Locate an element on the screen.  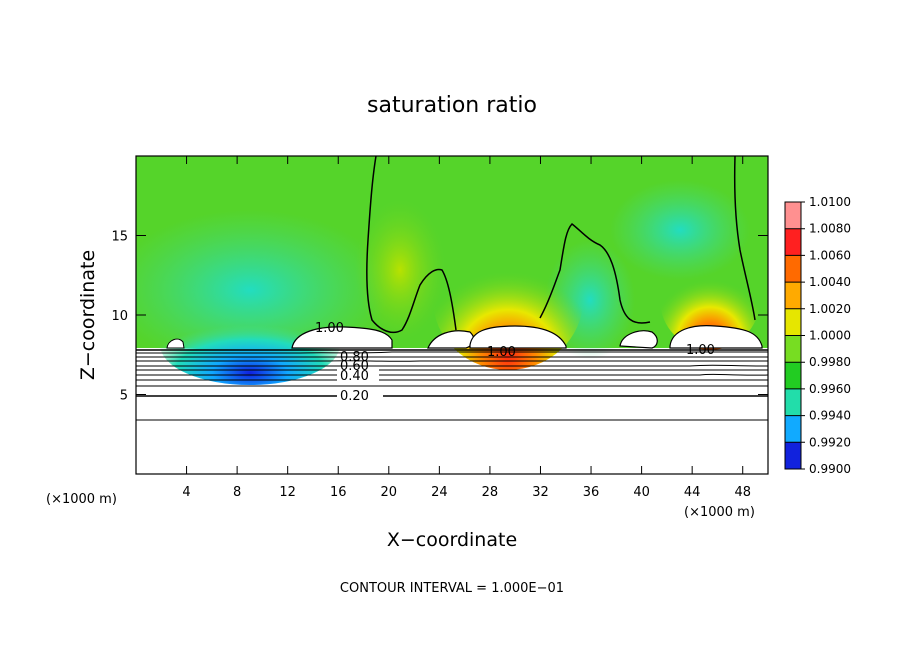
contour-label-1.00-a: 1.00 is located at coordinates (329, 328).